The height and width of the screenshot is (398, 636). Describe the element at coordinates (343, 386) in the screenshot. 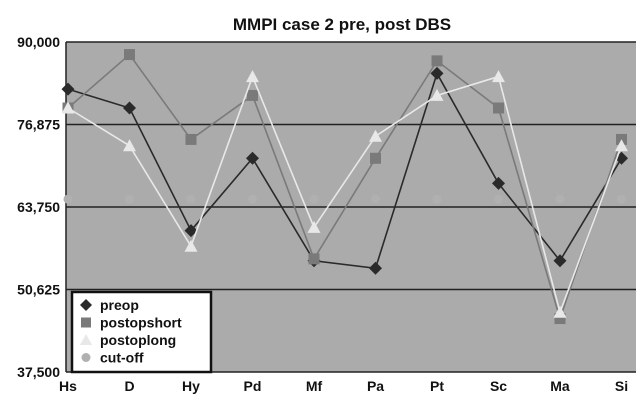

I see `x-axis-ticks: Hs D Hy Pd Mf Pa Pt Sc Ma Si` at that location.